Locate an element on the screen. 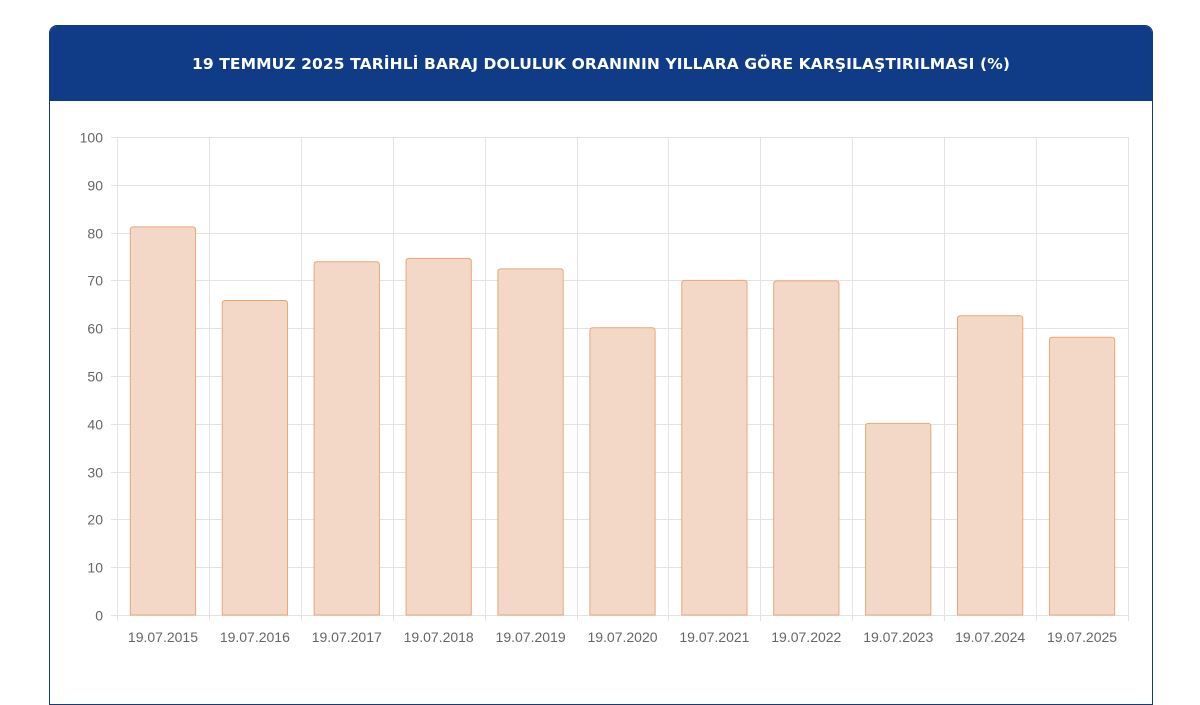  bar-19.07.2025 is located at coordinates (1082, 476).